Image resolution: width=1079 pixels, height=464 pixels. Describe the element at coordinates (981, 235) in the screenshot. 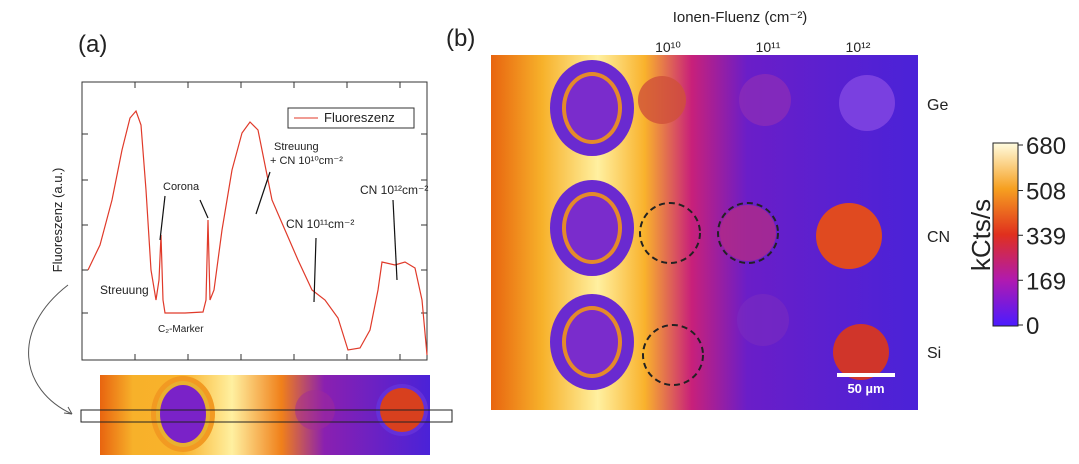

I see `colorbar-label: kCts/s` at that location.